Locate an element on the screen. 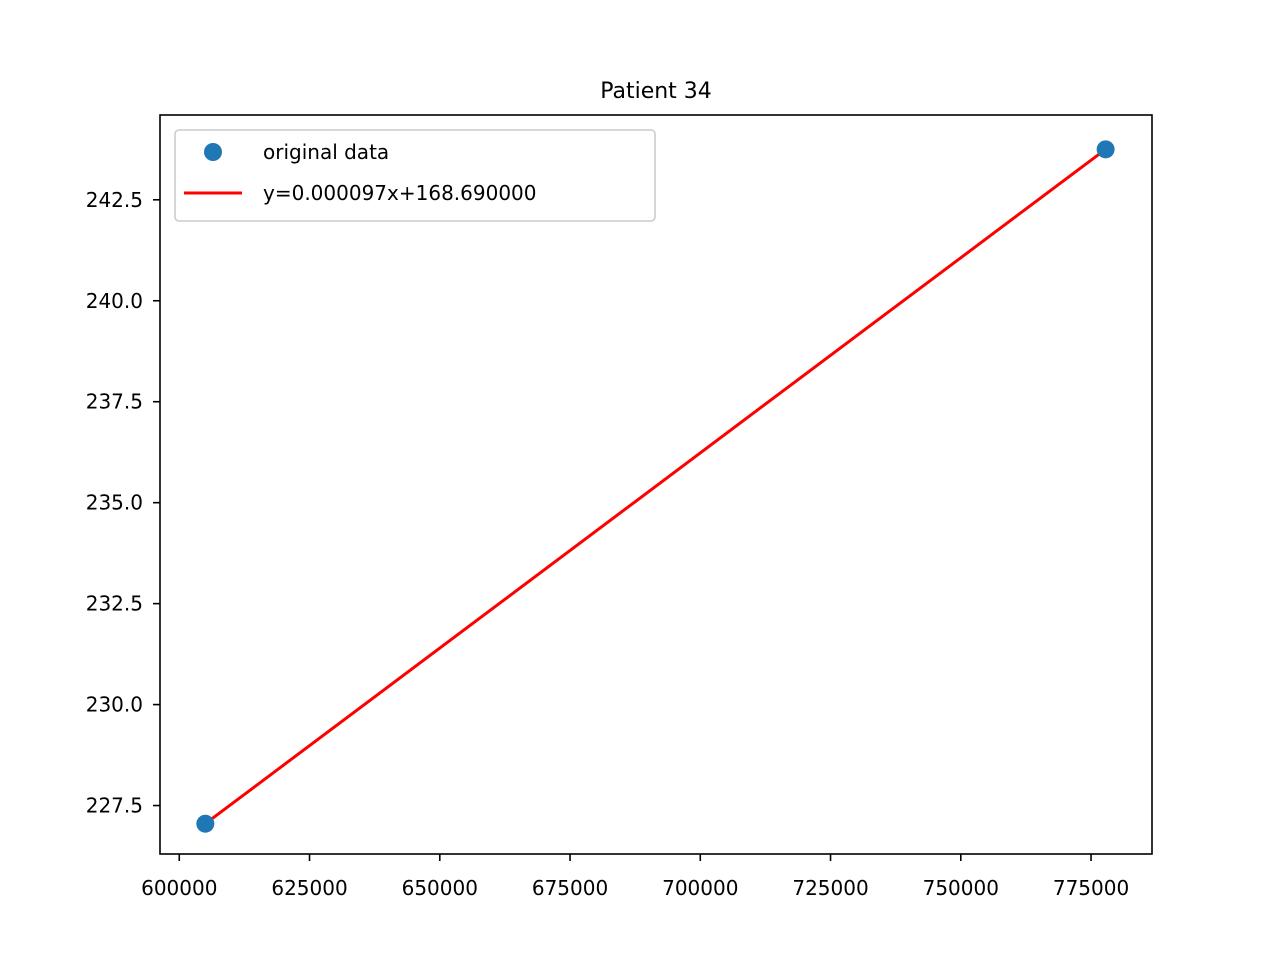 The width and height of the screenshot is (1280, 964). y-tick-label: 230.0 is located at coordinates (114, 705).